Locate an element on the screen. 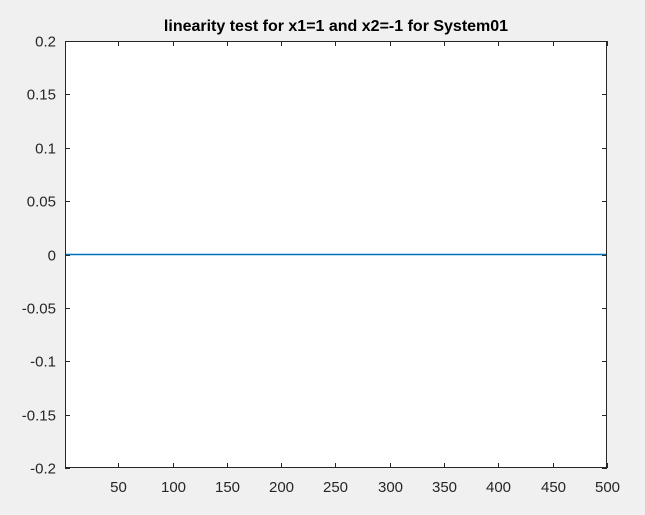 The image size is (645, 515). y-tick-label: -0.15 is located at coordinates (39, 416).